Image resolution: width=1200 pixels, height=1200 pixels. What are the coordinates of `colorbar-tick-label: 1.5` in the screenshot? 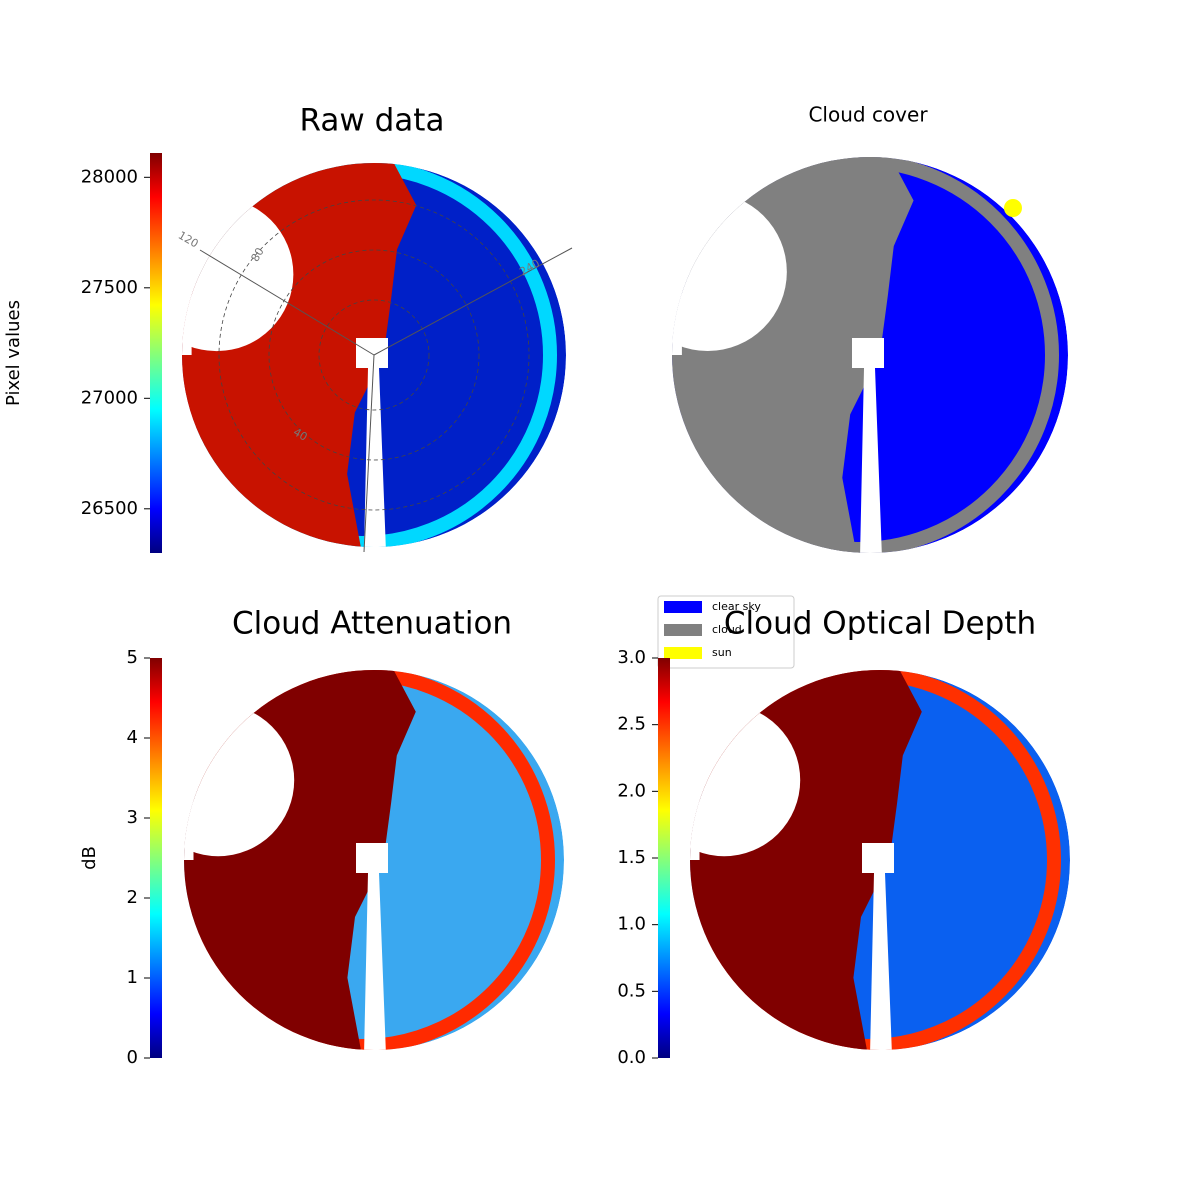 It's located at (631, 857).